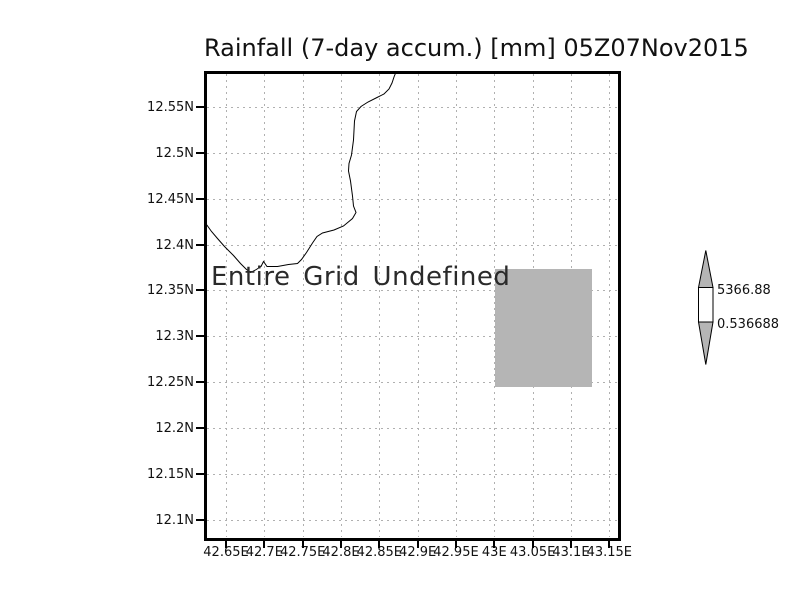 The height and width of the screenshot is (612, 792). What do you see at coordinates (418, 552) in the screenshot?
I see `x-tick-label: 42.9E` at bounding box center [418, 552].